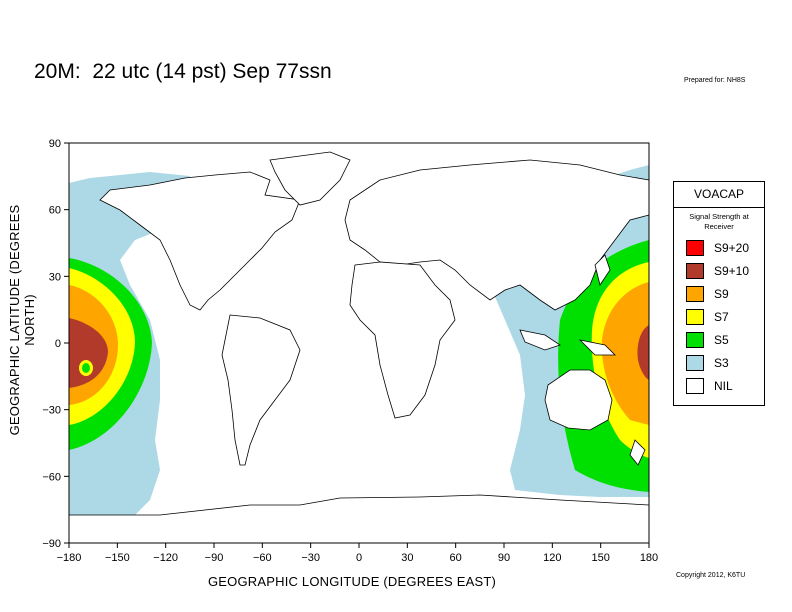 This screenshot has width=792, height=612. Describe the element at coordinates (721, 317) in the screenshot. I see `legend-label: S7` at that location.